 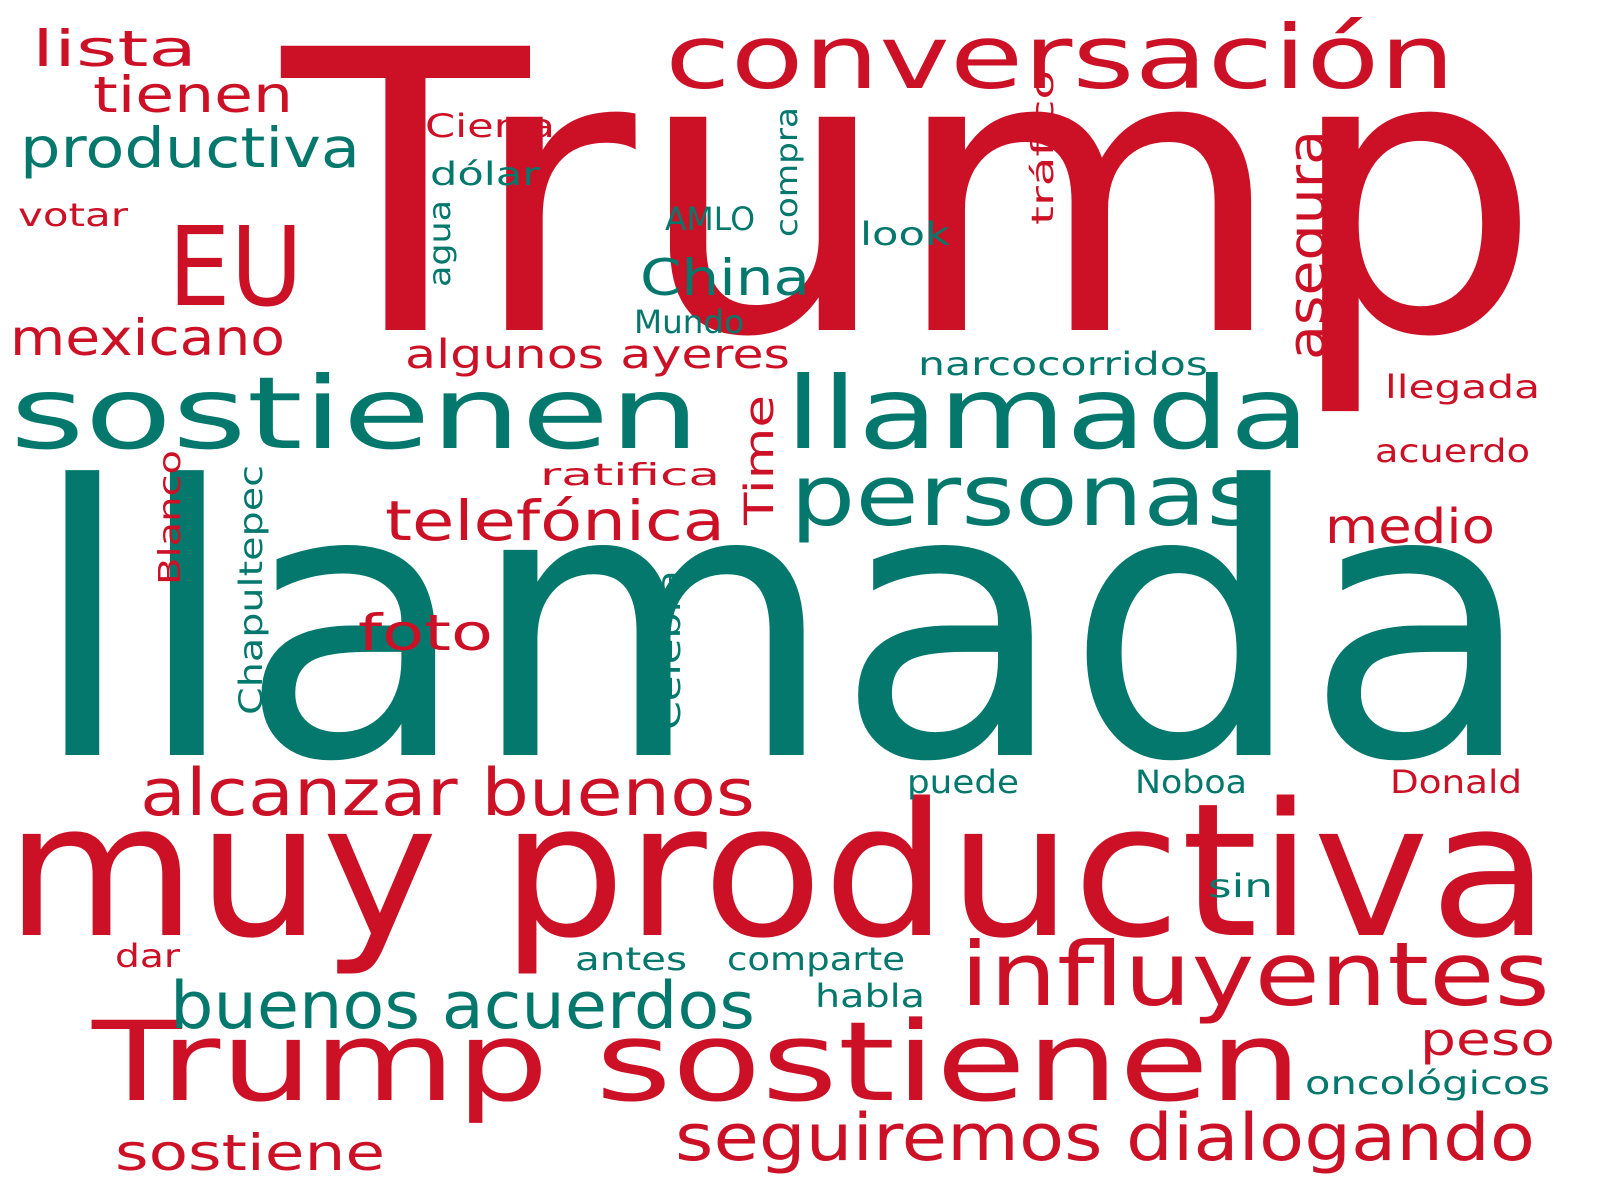 What do you see at coordinates (631, 959) in the screenshot?
I see `cloud-word: antes` at bounding box center [631, 959].